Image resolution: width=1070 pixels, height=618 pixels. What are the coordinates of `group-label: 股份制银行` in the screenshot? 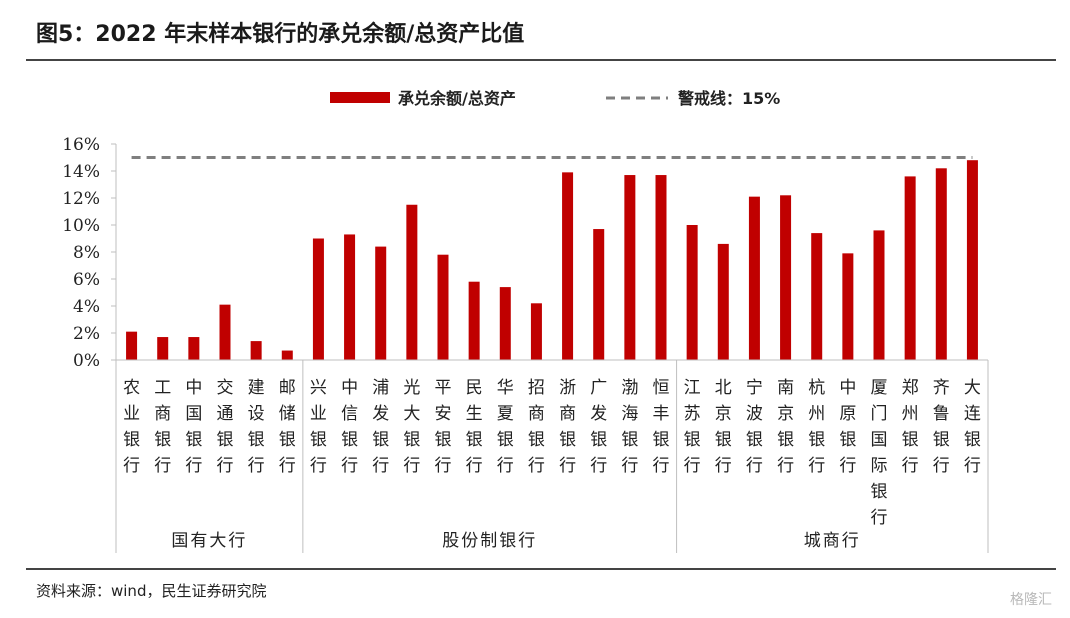 It's located at (489, 541).